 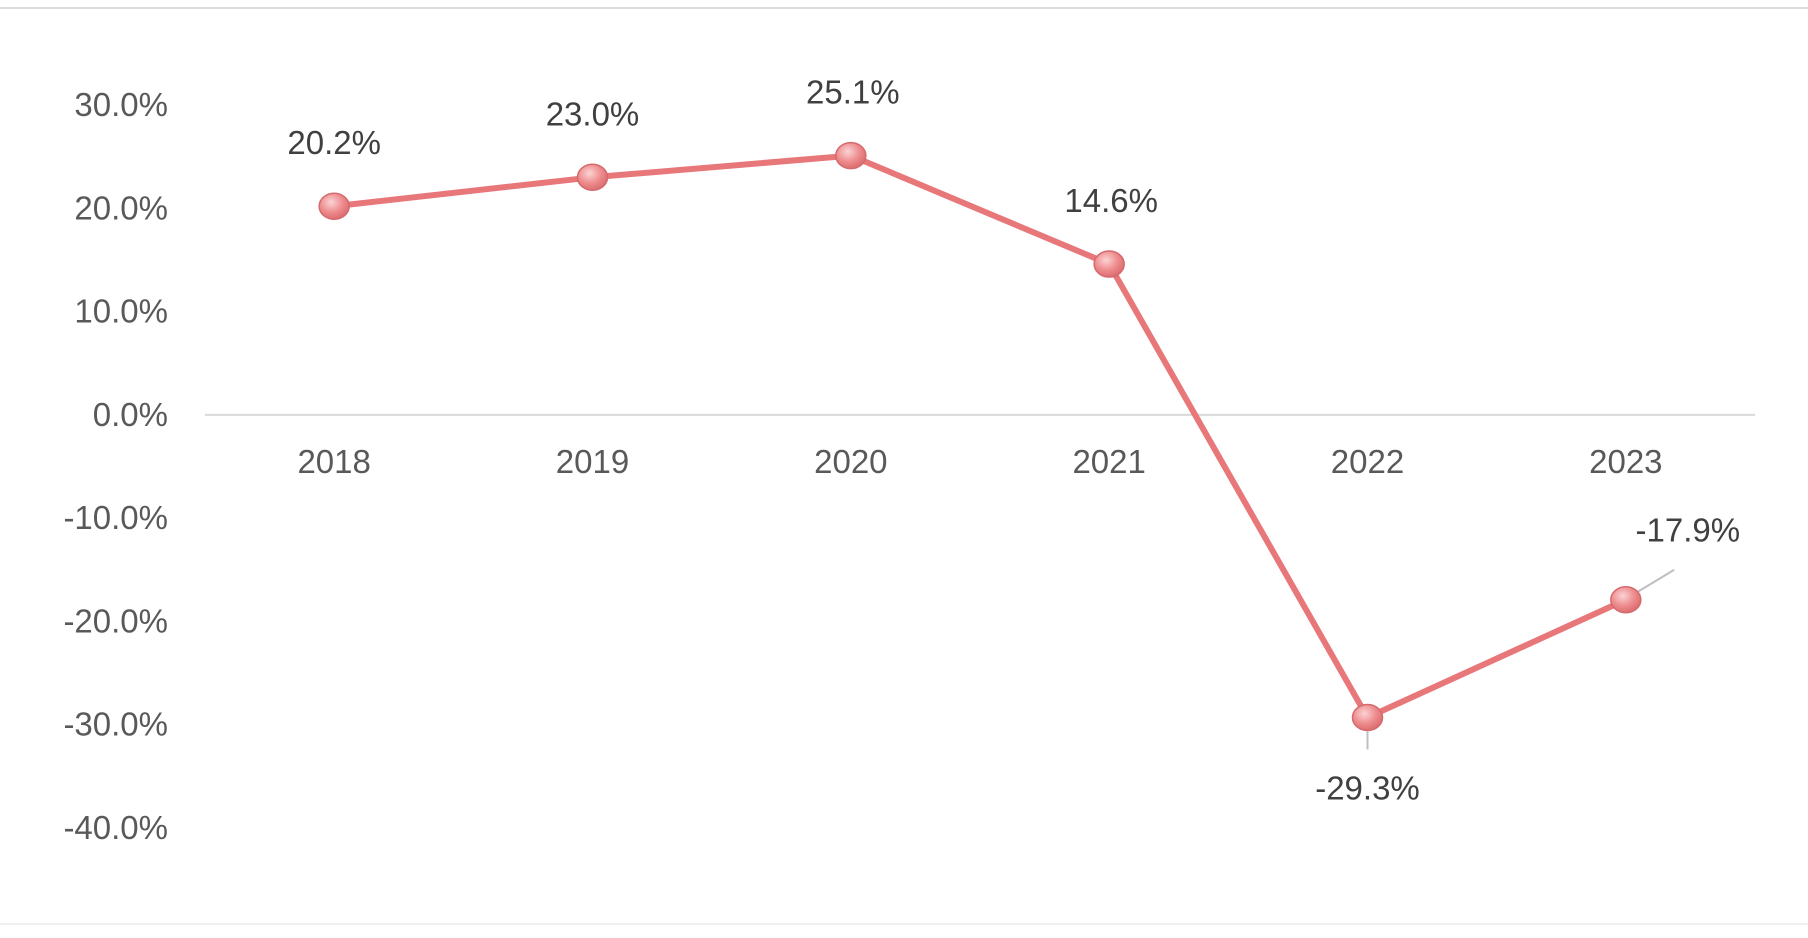 I want to click on y-tick-label: 20.0%, so click(x=121, y=207).